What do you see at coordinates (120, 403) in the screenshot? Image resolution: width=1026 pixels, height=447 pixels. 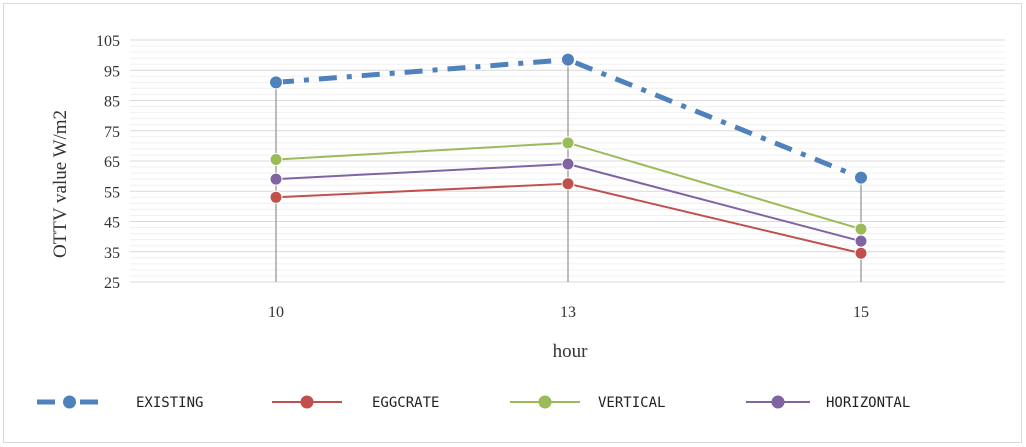 I see `legend-item: EXISTING` at bounding box center [120, 403].